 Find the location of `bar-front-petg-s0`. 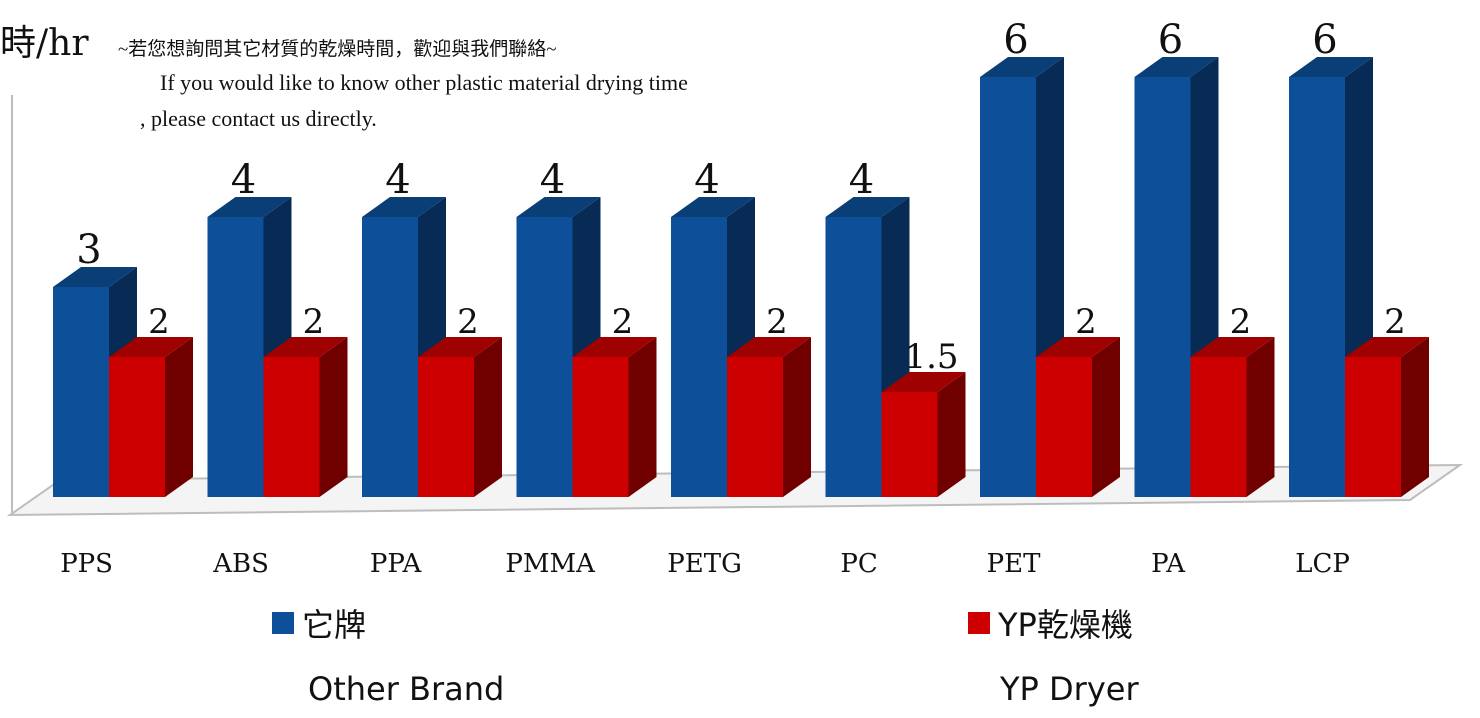

bar-front-petg-s0 is located at coordinates (699, 357).